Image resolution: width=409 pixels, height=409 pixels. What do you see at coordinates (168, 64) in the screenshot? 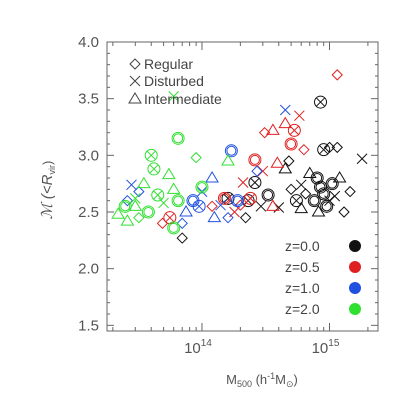
I see `legend-label-regular: Regular` at bounding box center [168, 64].